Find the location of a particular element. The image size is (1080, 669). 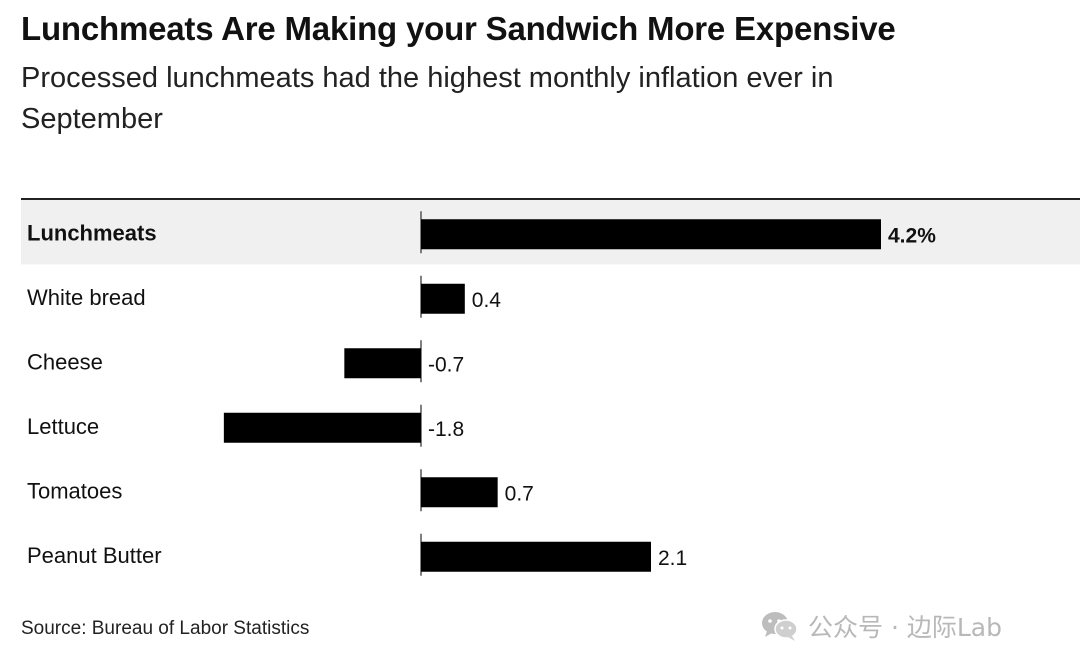

data-label: 2.1 is located at coordinates (672, 558).